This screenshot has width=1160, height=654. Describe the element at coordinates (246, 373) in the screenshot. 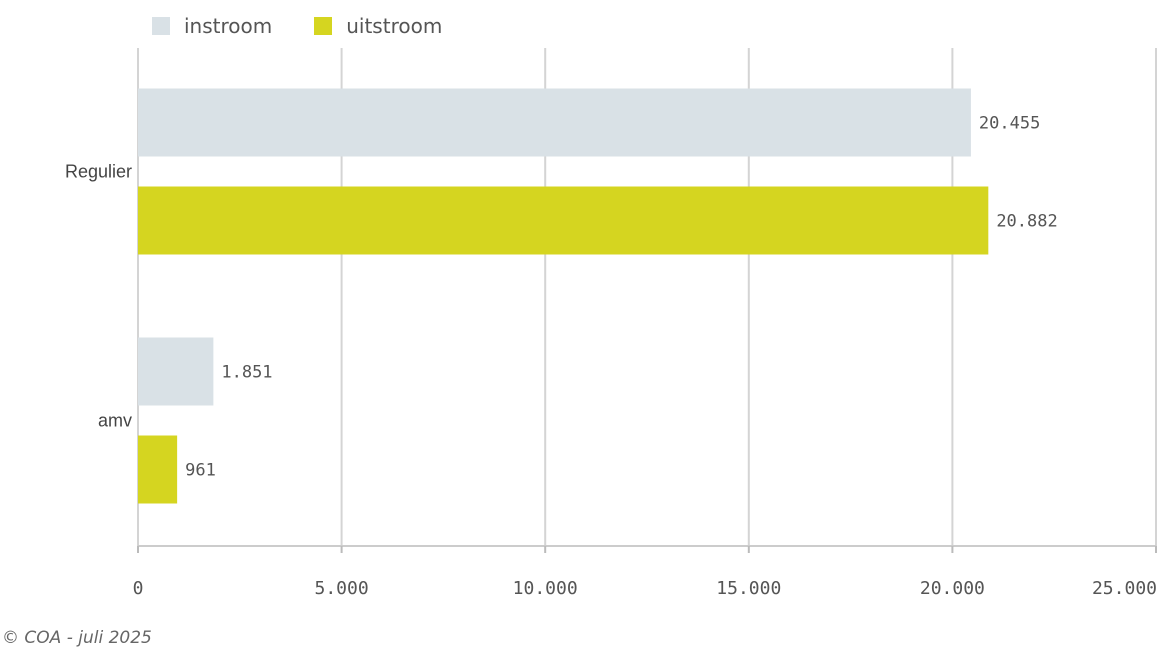

I see `data-label: 1.851` at that location.